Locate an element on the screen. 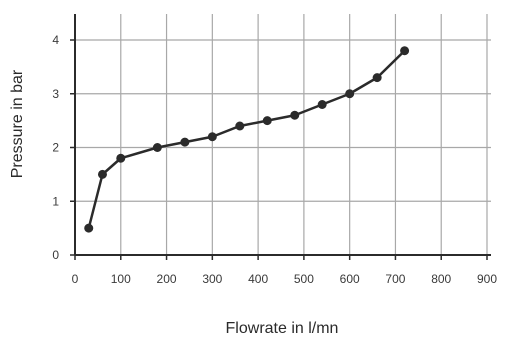  y-tick-label-3: 3 is located at coordinates (55, 94).